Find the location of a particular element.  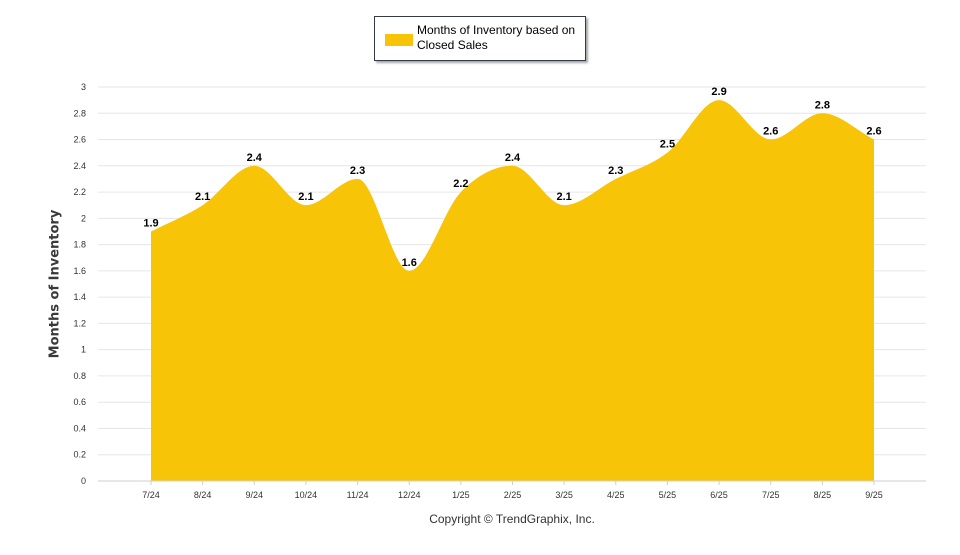

y-tick-label: 1.4 is located at coordinates (79, 297).